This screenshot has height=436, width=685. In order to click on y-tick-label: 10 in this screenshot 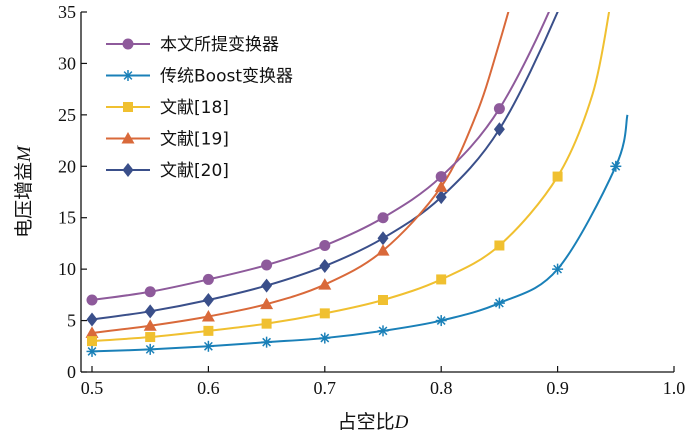, I will do `click(67, 269)`.